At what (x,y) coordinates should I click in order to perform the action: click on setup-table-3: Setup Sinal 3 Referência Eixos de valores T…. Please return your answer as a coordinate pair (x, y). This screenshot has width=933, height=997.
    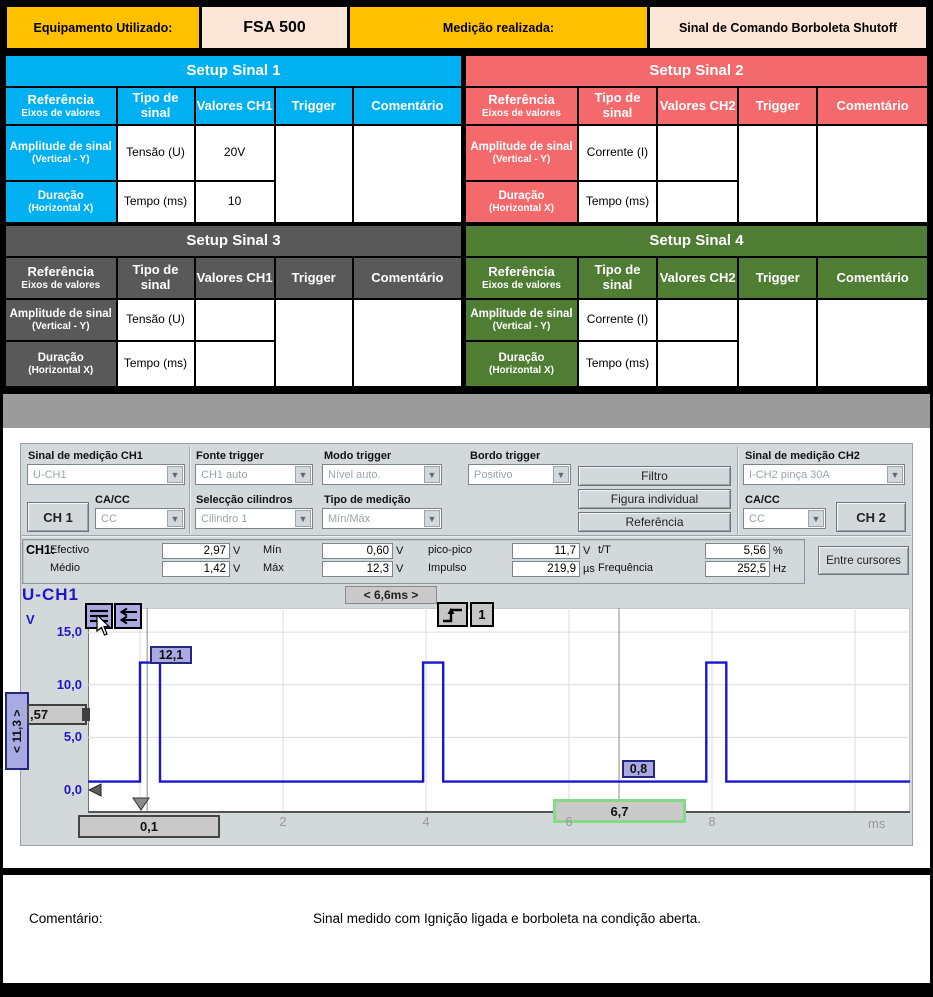
    Looking at the image, I should click on (233, 306).